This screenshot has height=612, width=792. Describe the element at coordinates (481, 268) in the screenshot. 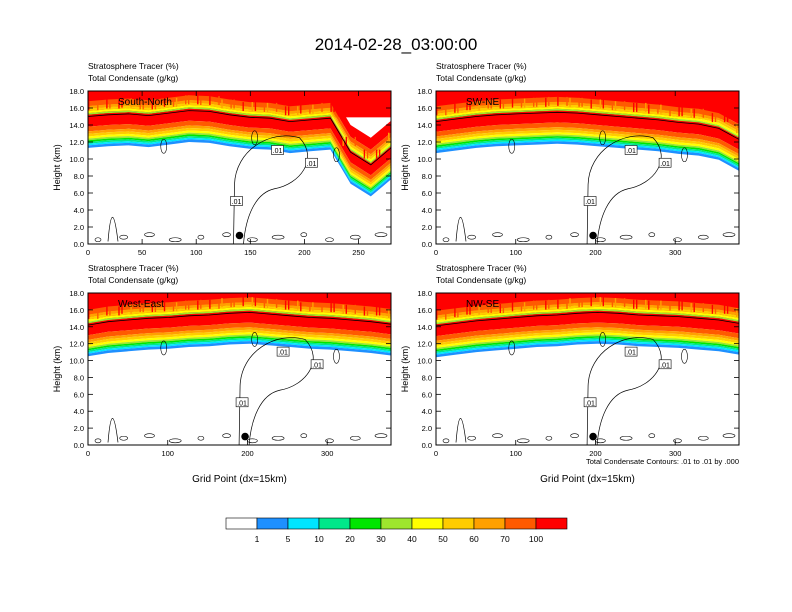

I see `panel-subtitle-1: Stratosphere Tracer (%)` at that location.